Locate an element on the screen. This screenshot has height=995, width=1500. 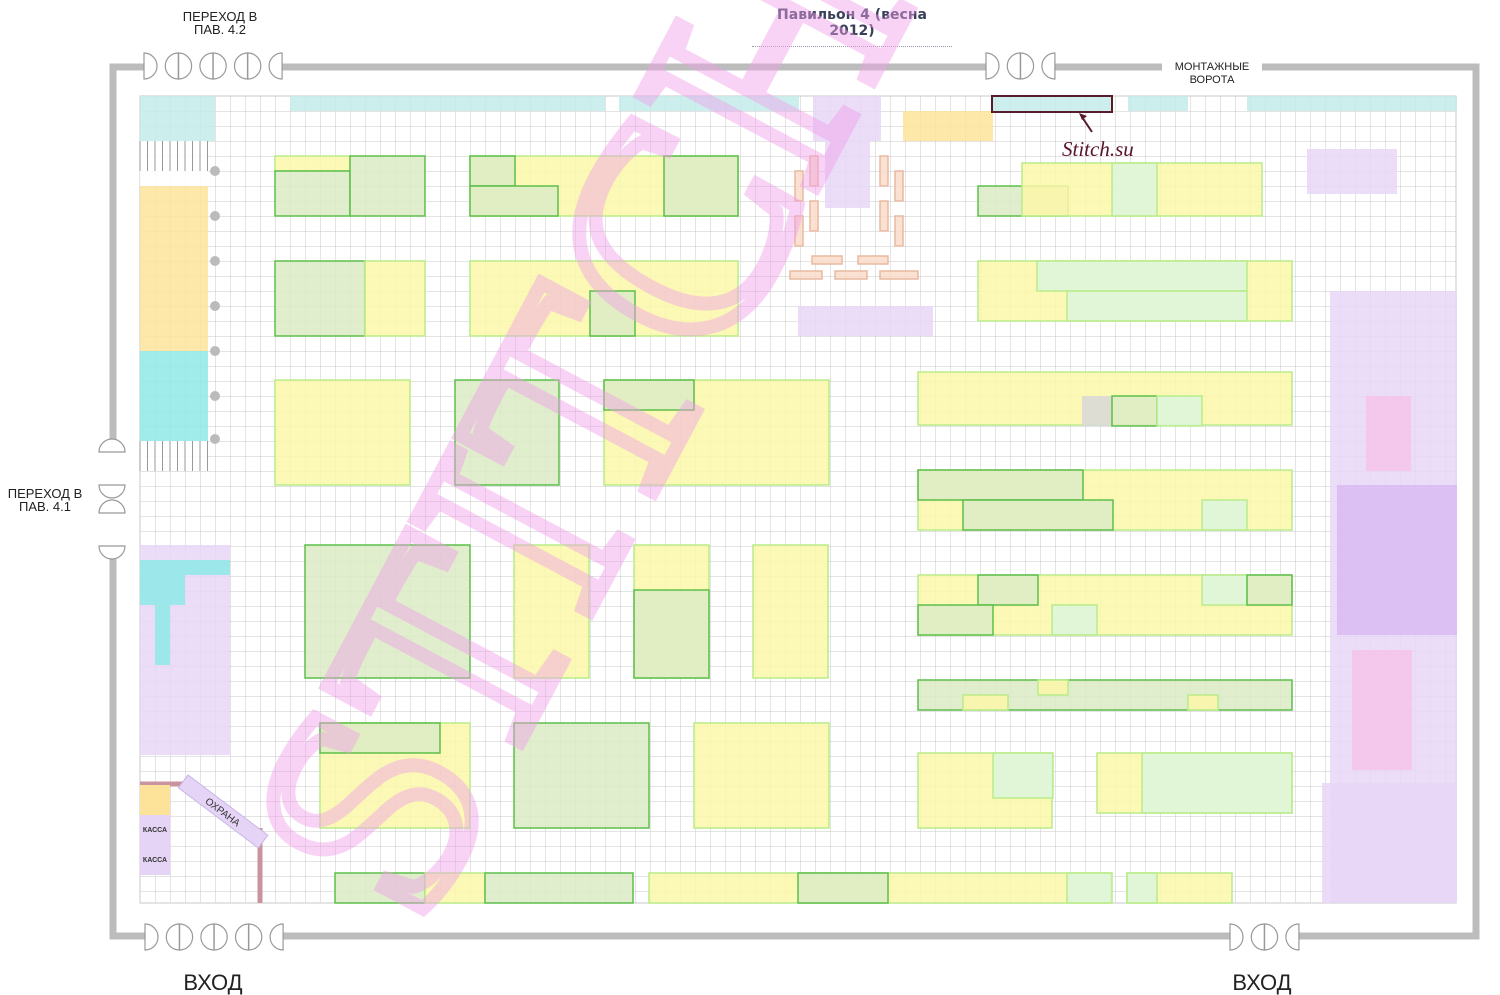
doors-entrance-right is located at coordinates (1264, 937).